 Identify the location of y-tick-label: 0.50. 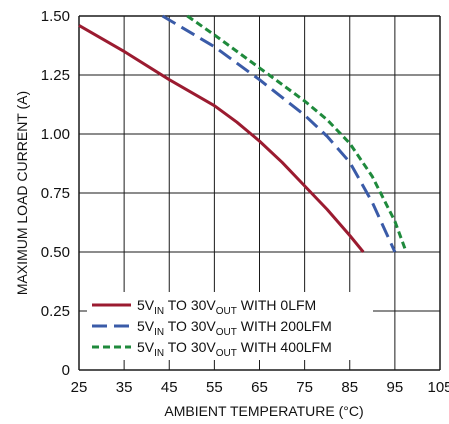
(55, 252).